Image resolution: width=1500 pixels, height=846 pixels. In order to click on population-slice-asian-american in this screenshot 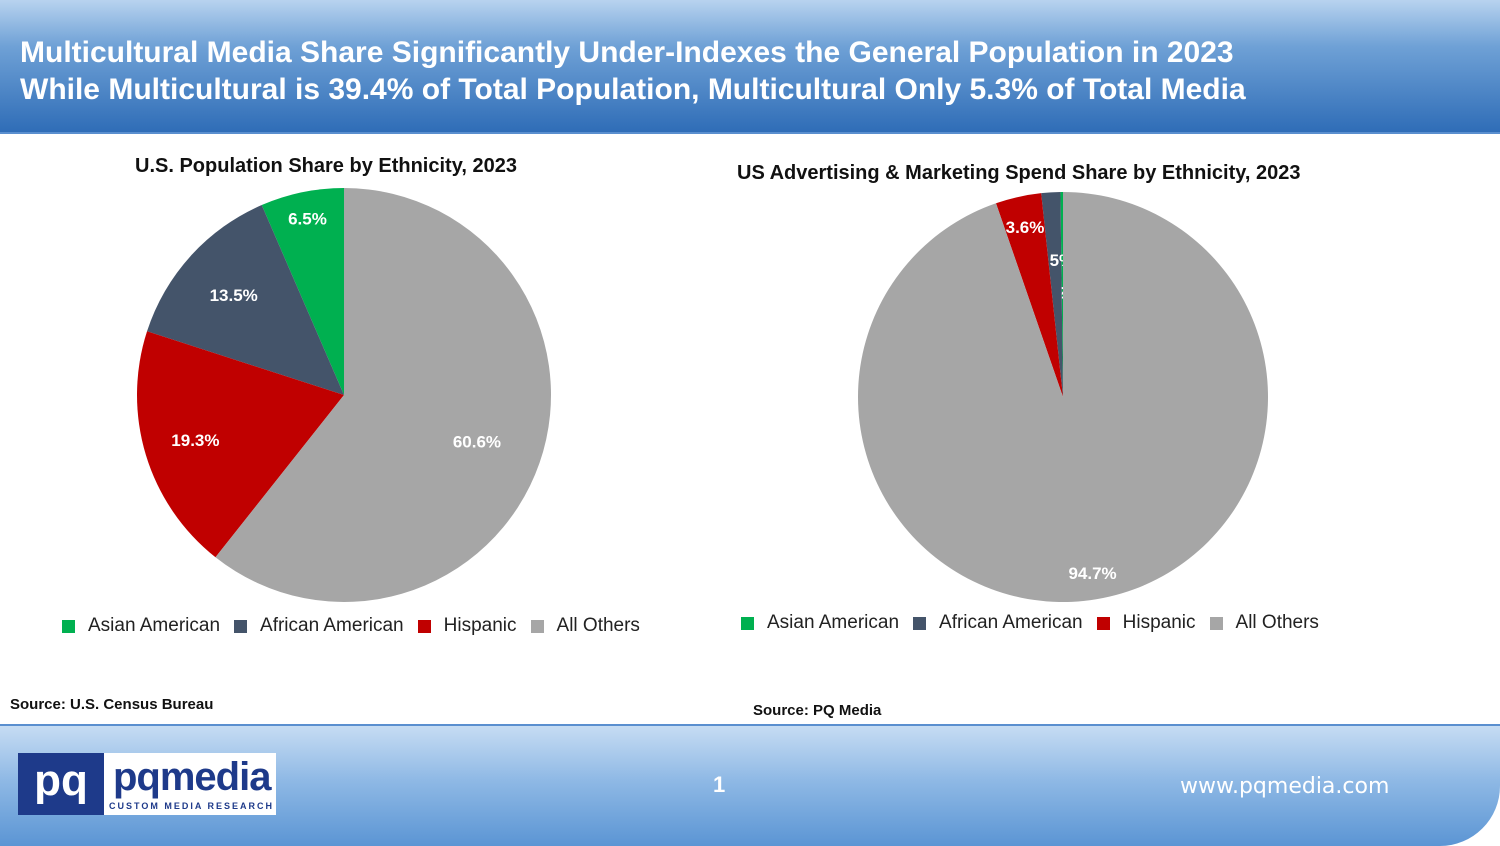, I will do `click(302, 291)`.